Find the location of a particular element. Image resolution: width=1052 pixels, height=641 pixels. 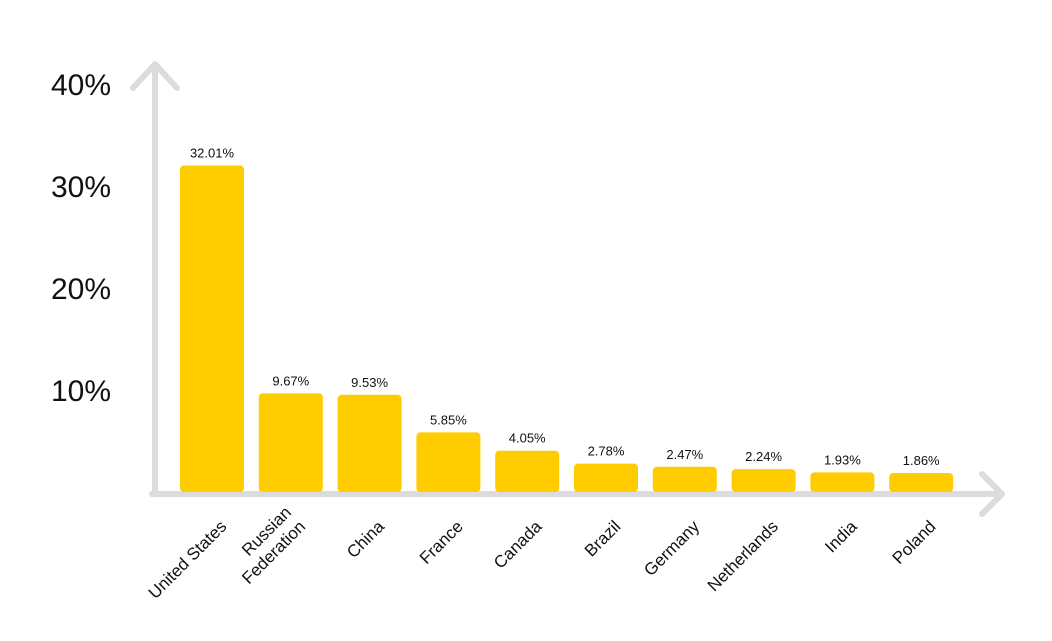

category-label-line: Germany is located at coordinates (671, 548).